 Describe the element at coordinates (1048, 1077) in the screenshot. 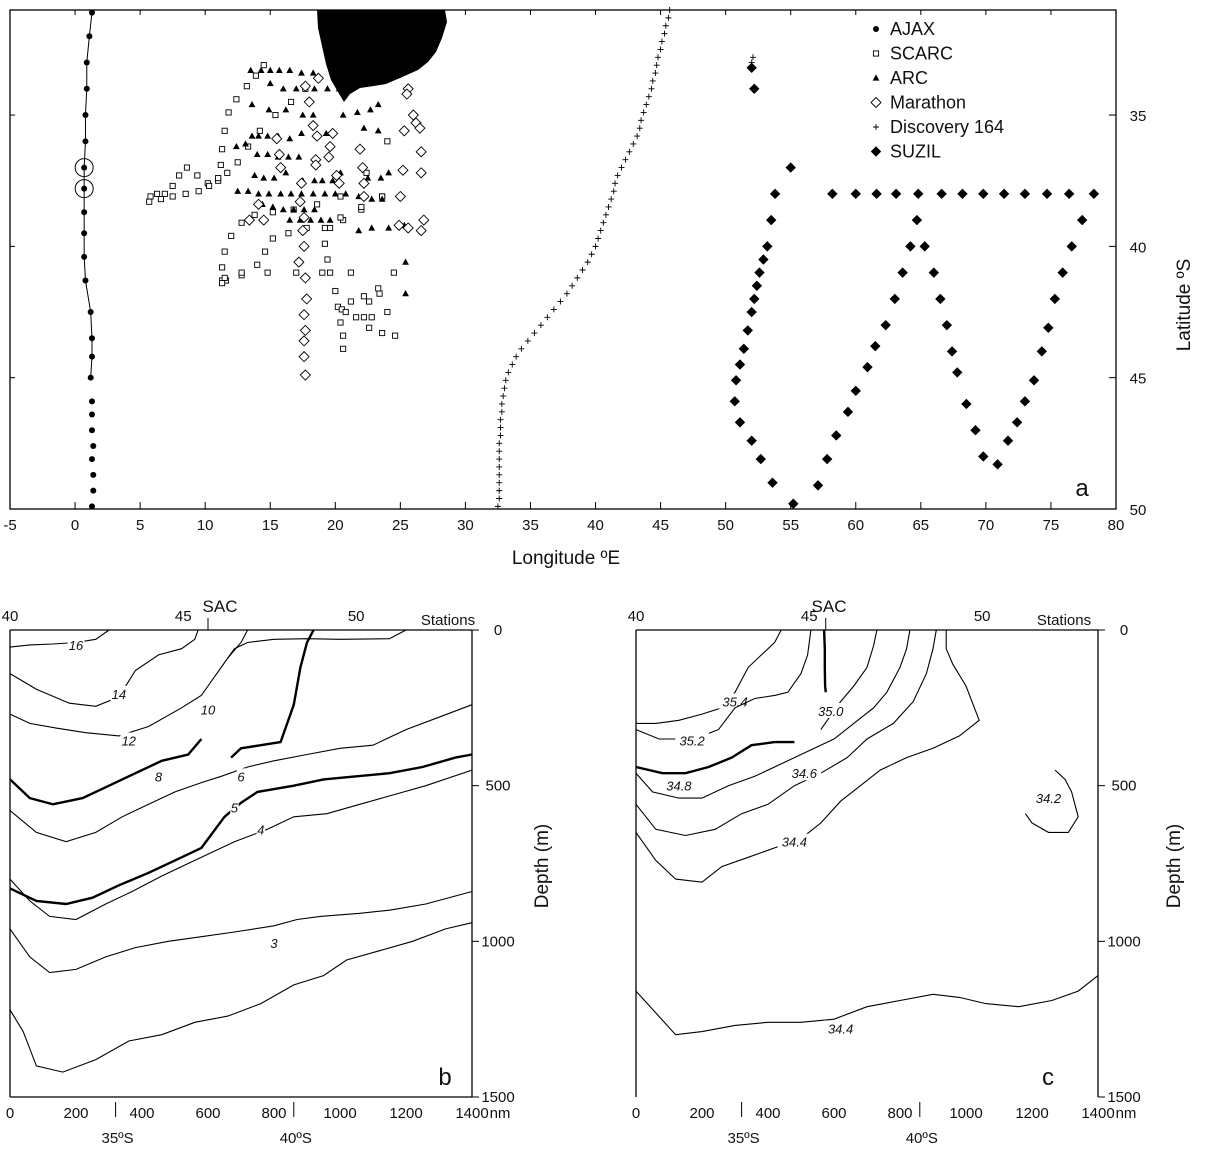

I see `panel-c-label: c` at that location.